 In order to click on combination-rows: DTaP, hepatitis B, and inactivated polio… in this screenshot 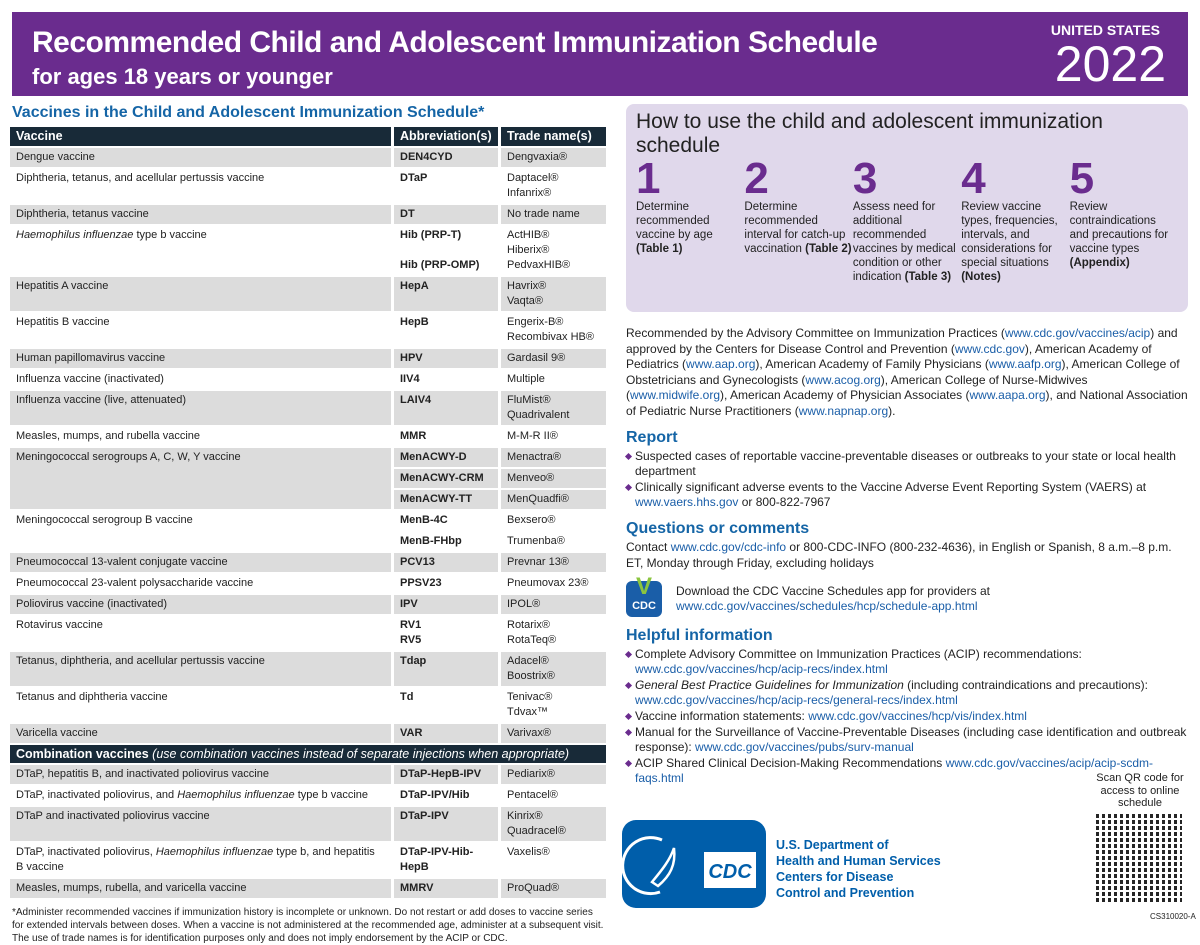, I will do `click(308, 831)`.